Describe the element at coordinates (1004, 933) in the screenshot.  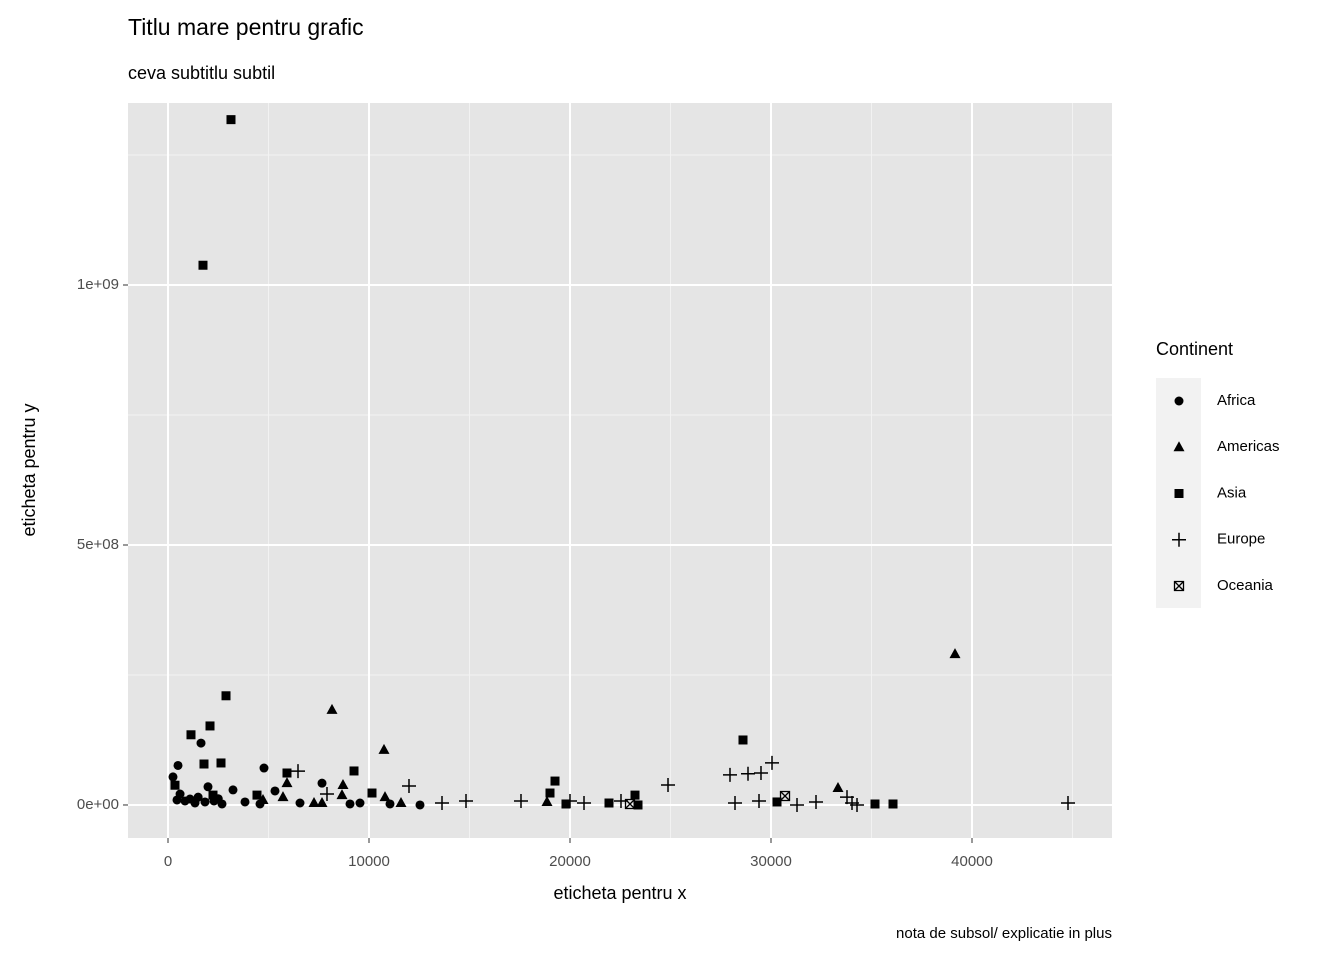
I see `caption: nota de subsol/ explicatie in plus` at that location.